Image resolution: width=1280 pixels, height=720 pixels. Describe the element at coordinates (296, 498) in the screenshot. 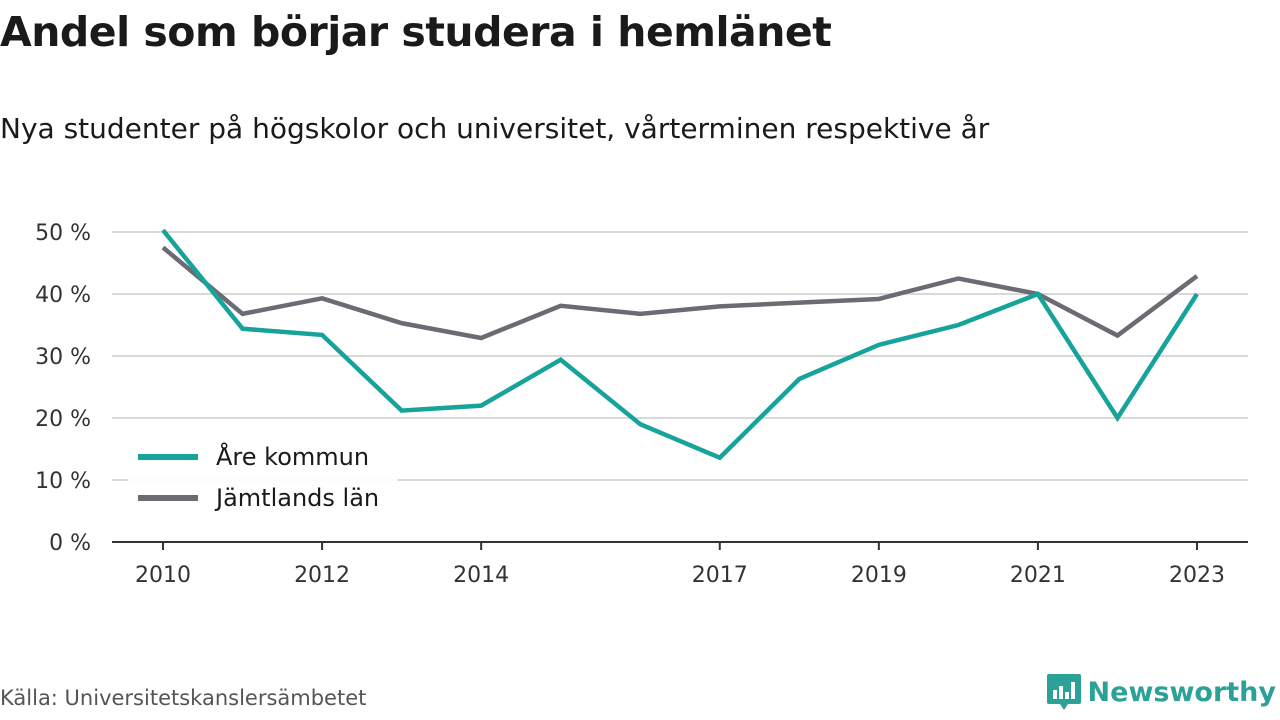

I see `legend-label-2: Jämtlands län` at that location.